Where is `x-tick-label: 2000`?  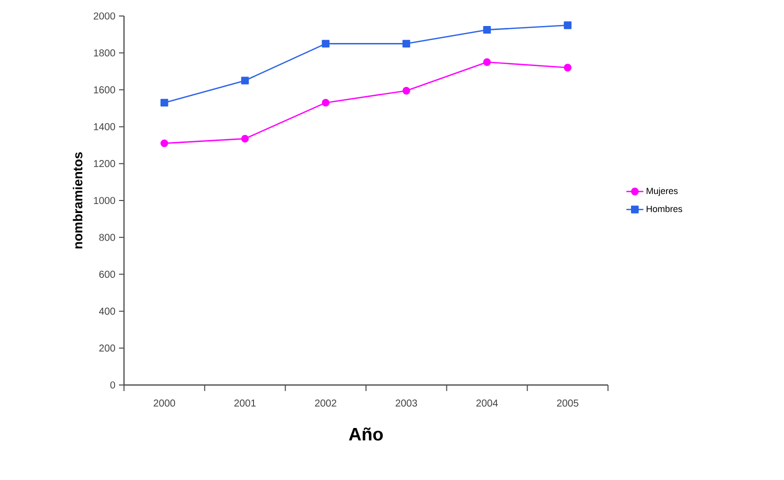 x-tick-label: 2000 is located at coordinates (165, 403).